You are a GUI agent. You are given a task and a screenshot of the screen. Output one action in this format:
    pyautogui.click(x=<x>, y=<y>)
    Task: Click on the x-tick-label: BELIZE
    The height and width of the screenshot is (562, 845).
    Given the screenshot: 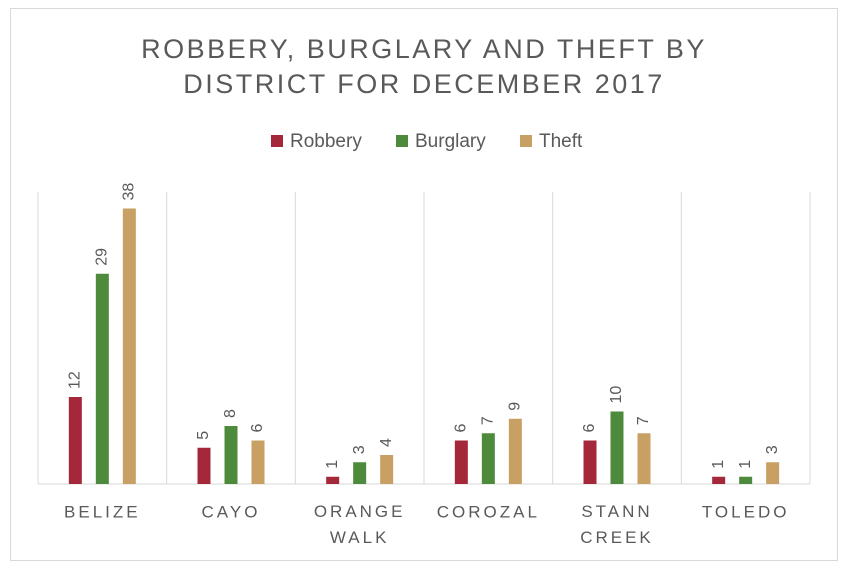 What is the action you would take?
    pyautogui.click(x=102, y=511)
    